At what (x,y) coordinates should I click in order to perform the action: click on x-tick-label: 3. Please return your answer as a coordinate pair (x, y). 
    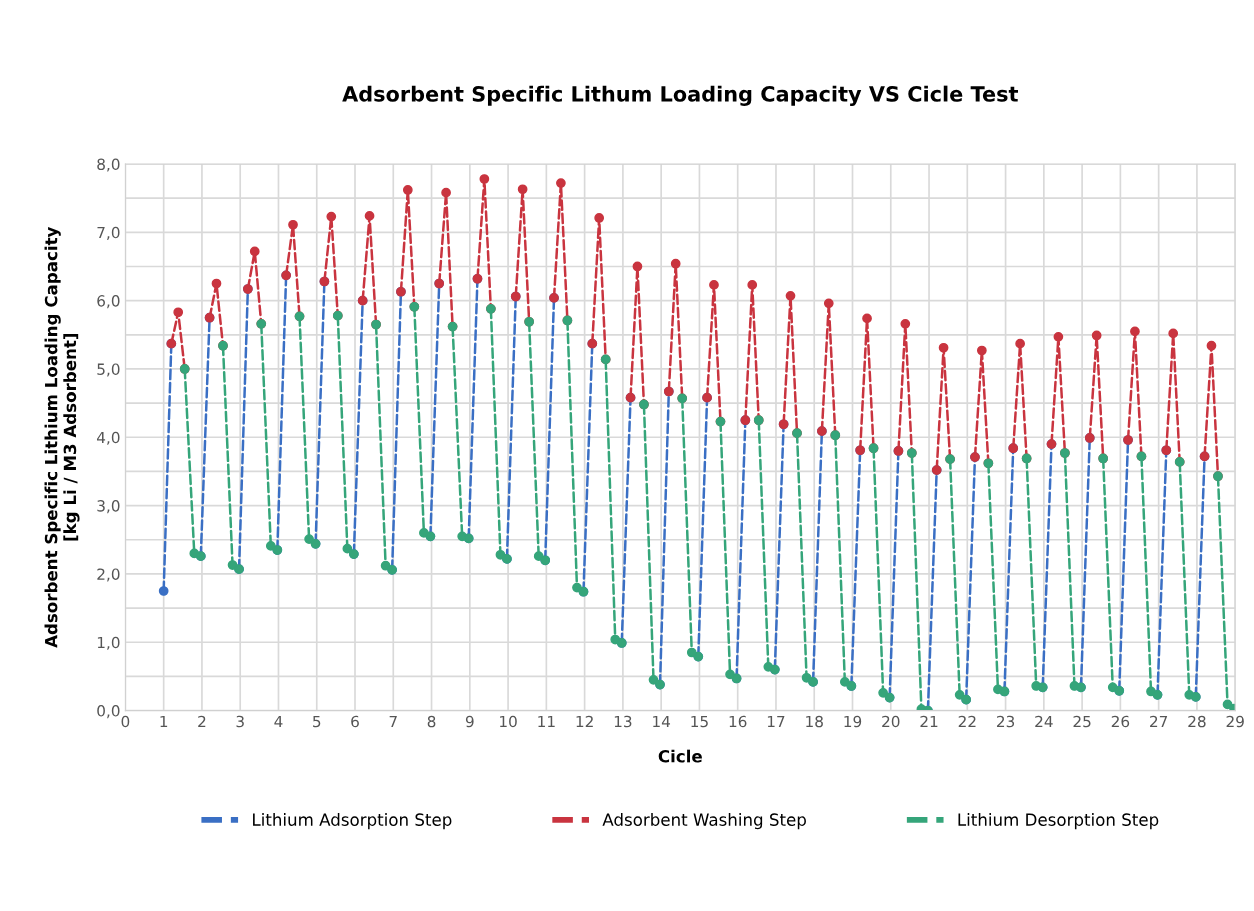
    Looking at the image, I should click on (240, 721).